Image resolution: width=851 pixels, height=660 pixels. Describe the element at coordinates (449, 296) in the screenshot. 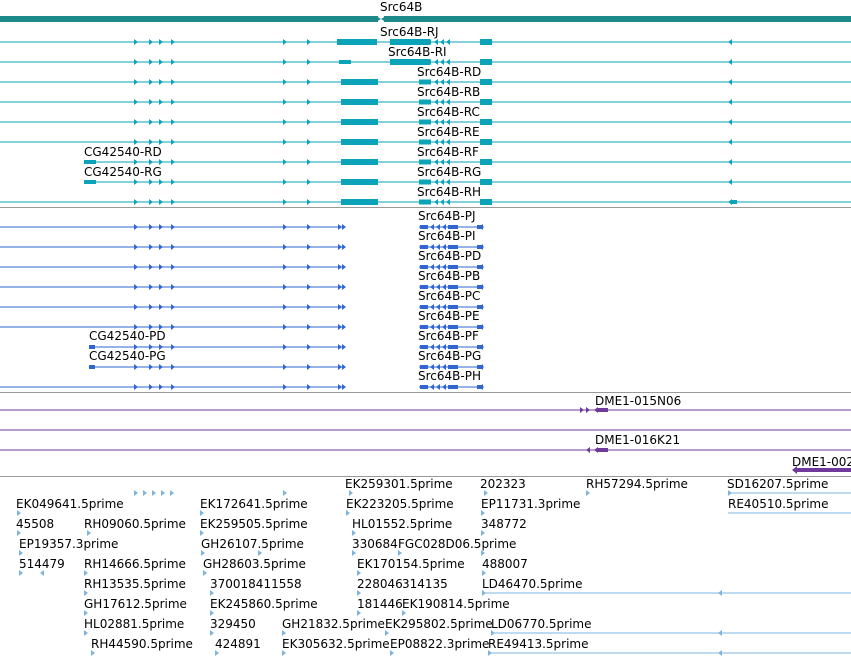

I see `protein-label: Src64B-PC` at that location.